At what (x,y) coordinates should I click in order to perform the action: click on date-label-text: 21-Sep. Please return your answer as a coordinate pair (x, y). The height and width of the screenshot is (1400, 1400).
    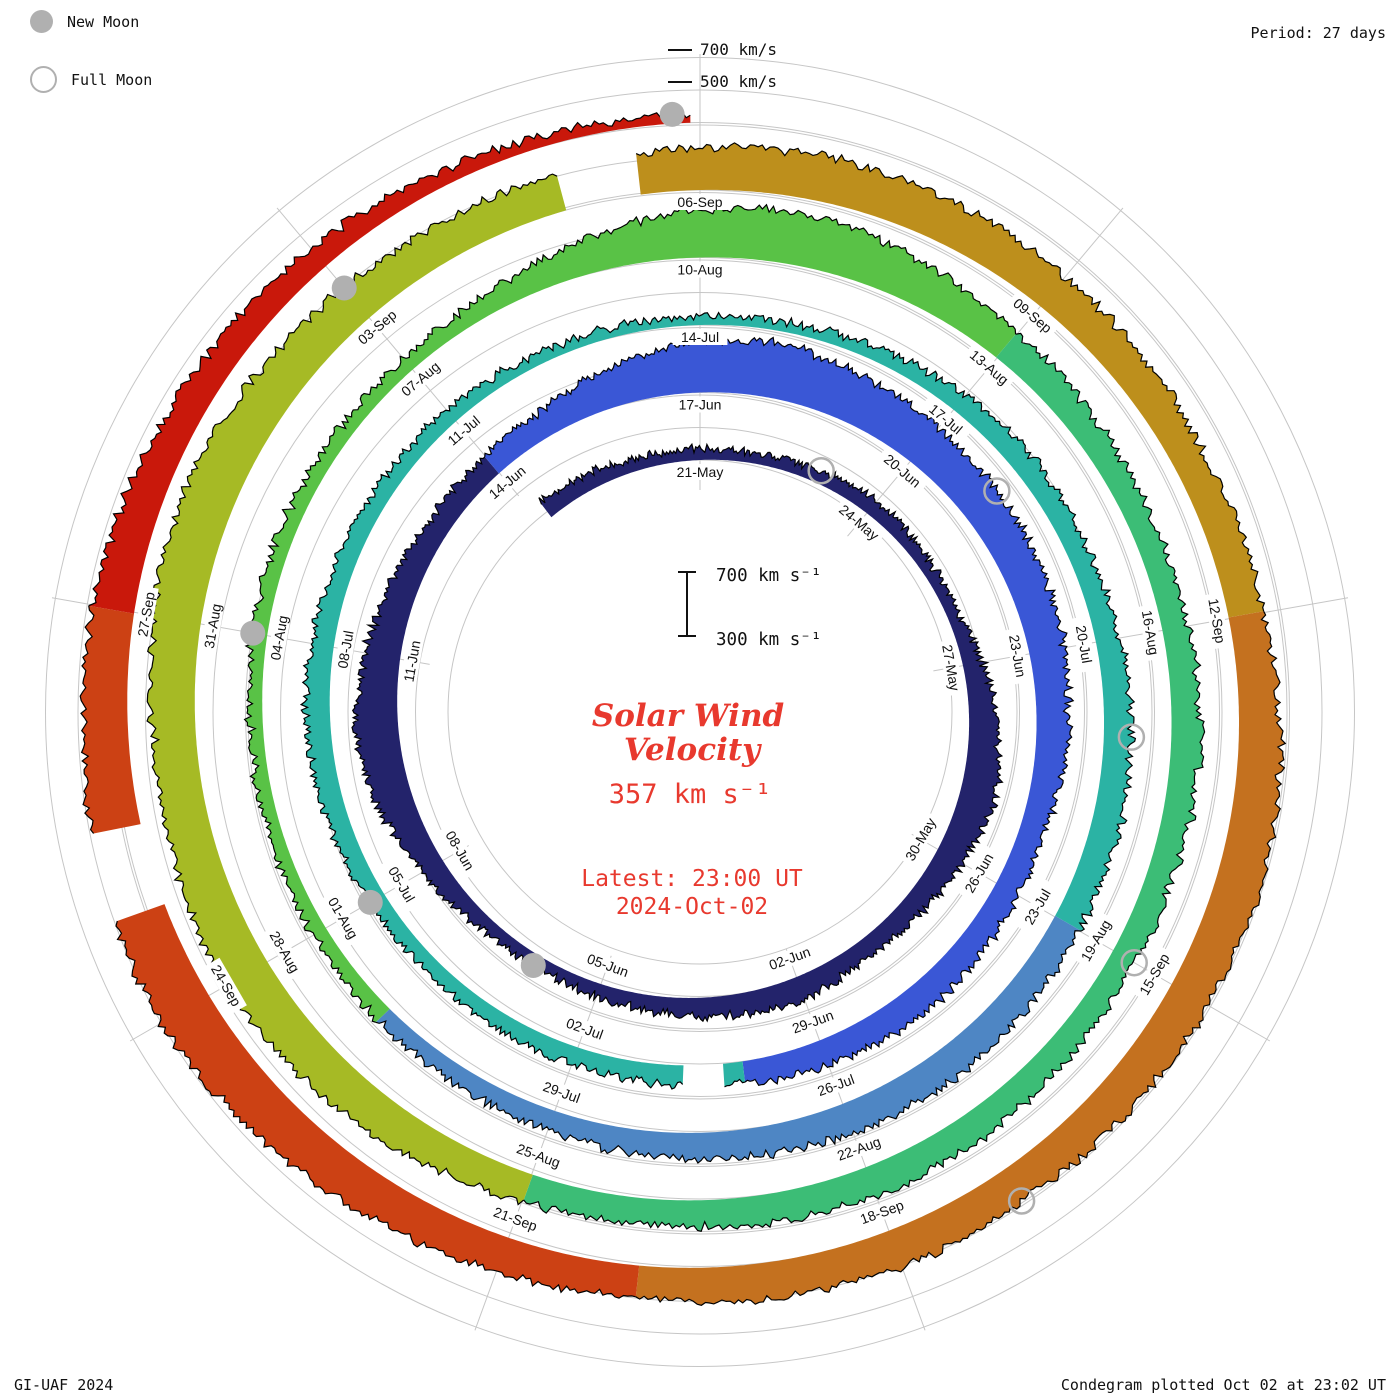
    Looking at the image, I should click on (516, 1219).